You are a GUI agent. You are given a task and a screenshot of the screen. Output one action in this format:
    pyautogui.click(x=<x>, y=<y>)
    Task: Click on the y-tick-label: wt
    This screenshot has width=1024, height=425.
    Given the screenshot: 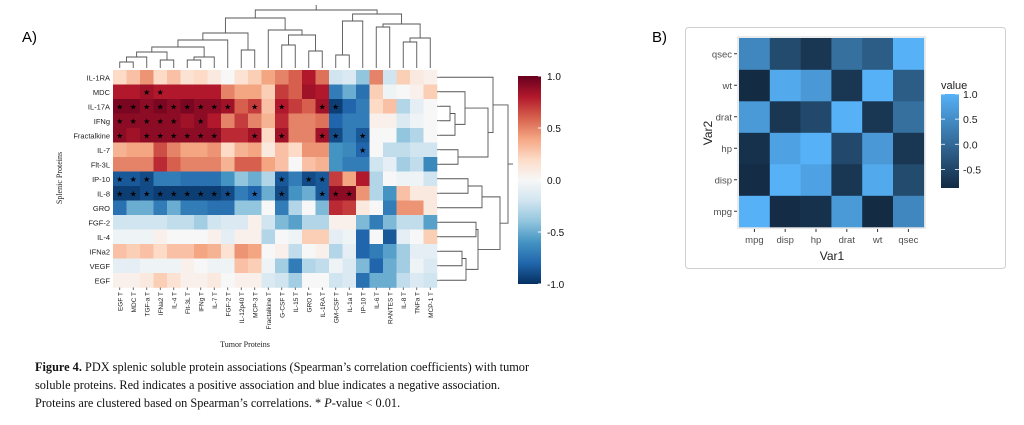 What is the action you would take?
    pyautogui.click(x=727, y=86)
    